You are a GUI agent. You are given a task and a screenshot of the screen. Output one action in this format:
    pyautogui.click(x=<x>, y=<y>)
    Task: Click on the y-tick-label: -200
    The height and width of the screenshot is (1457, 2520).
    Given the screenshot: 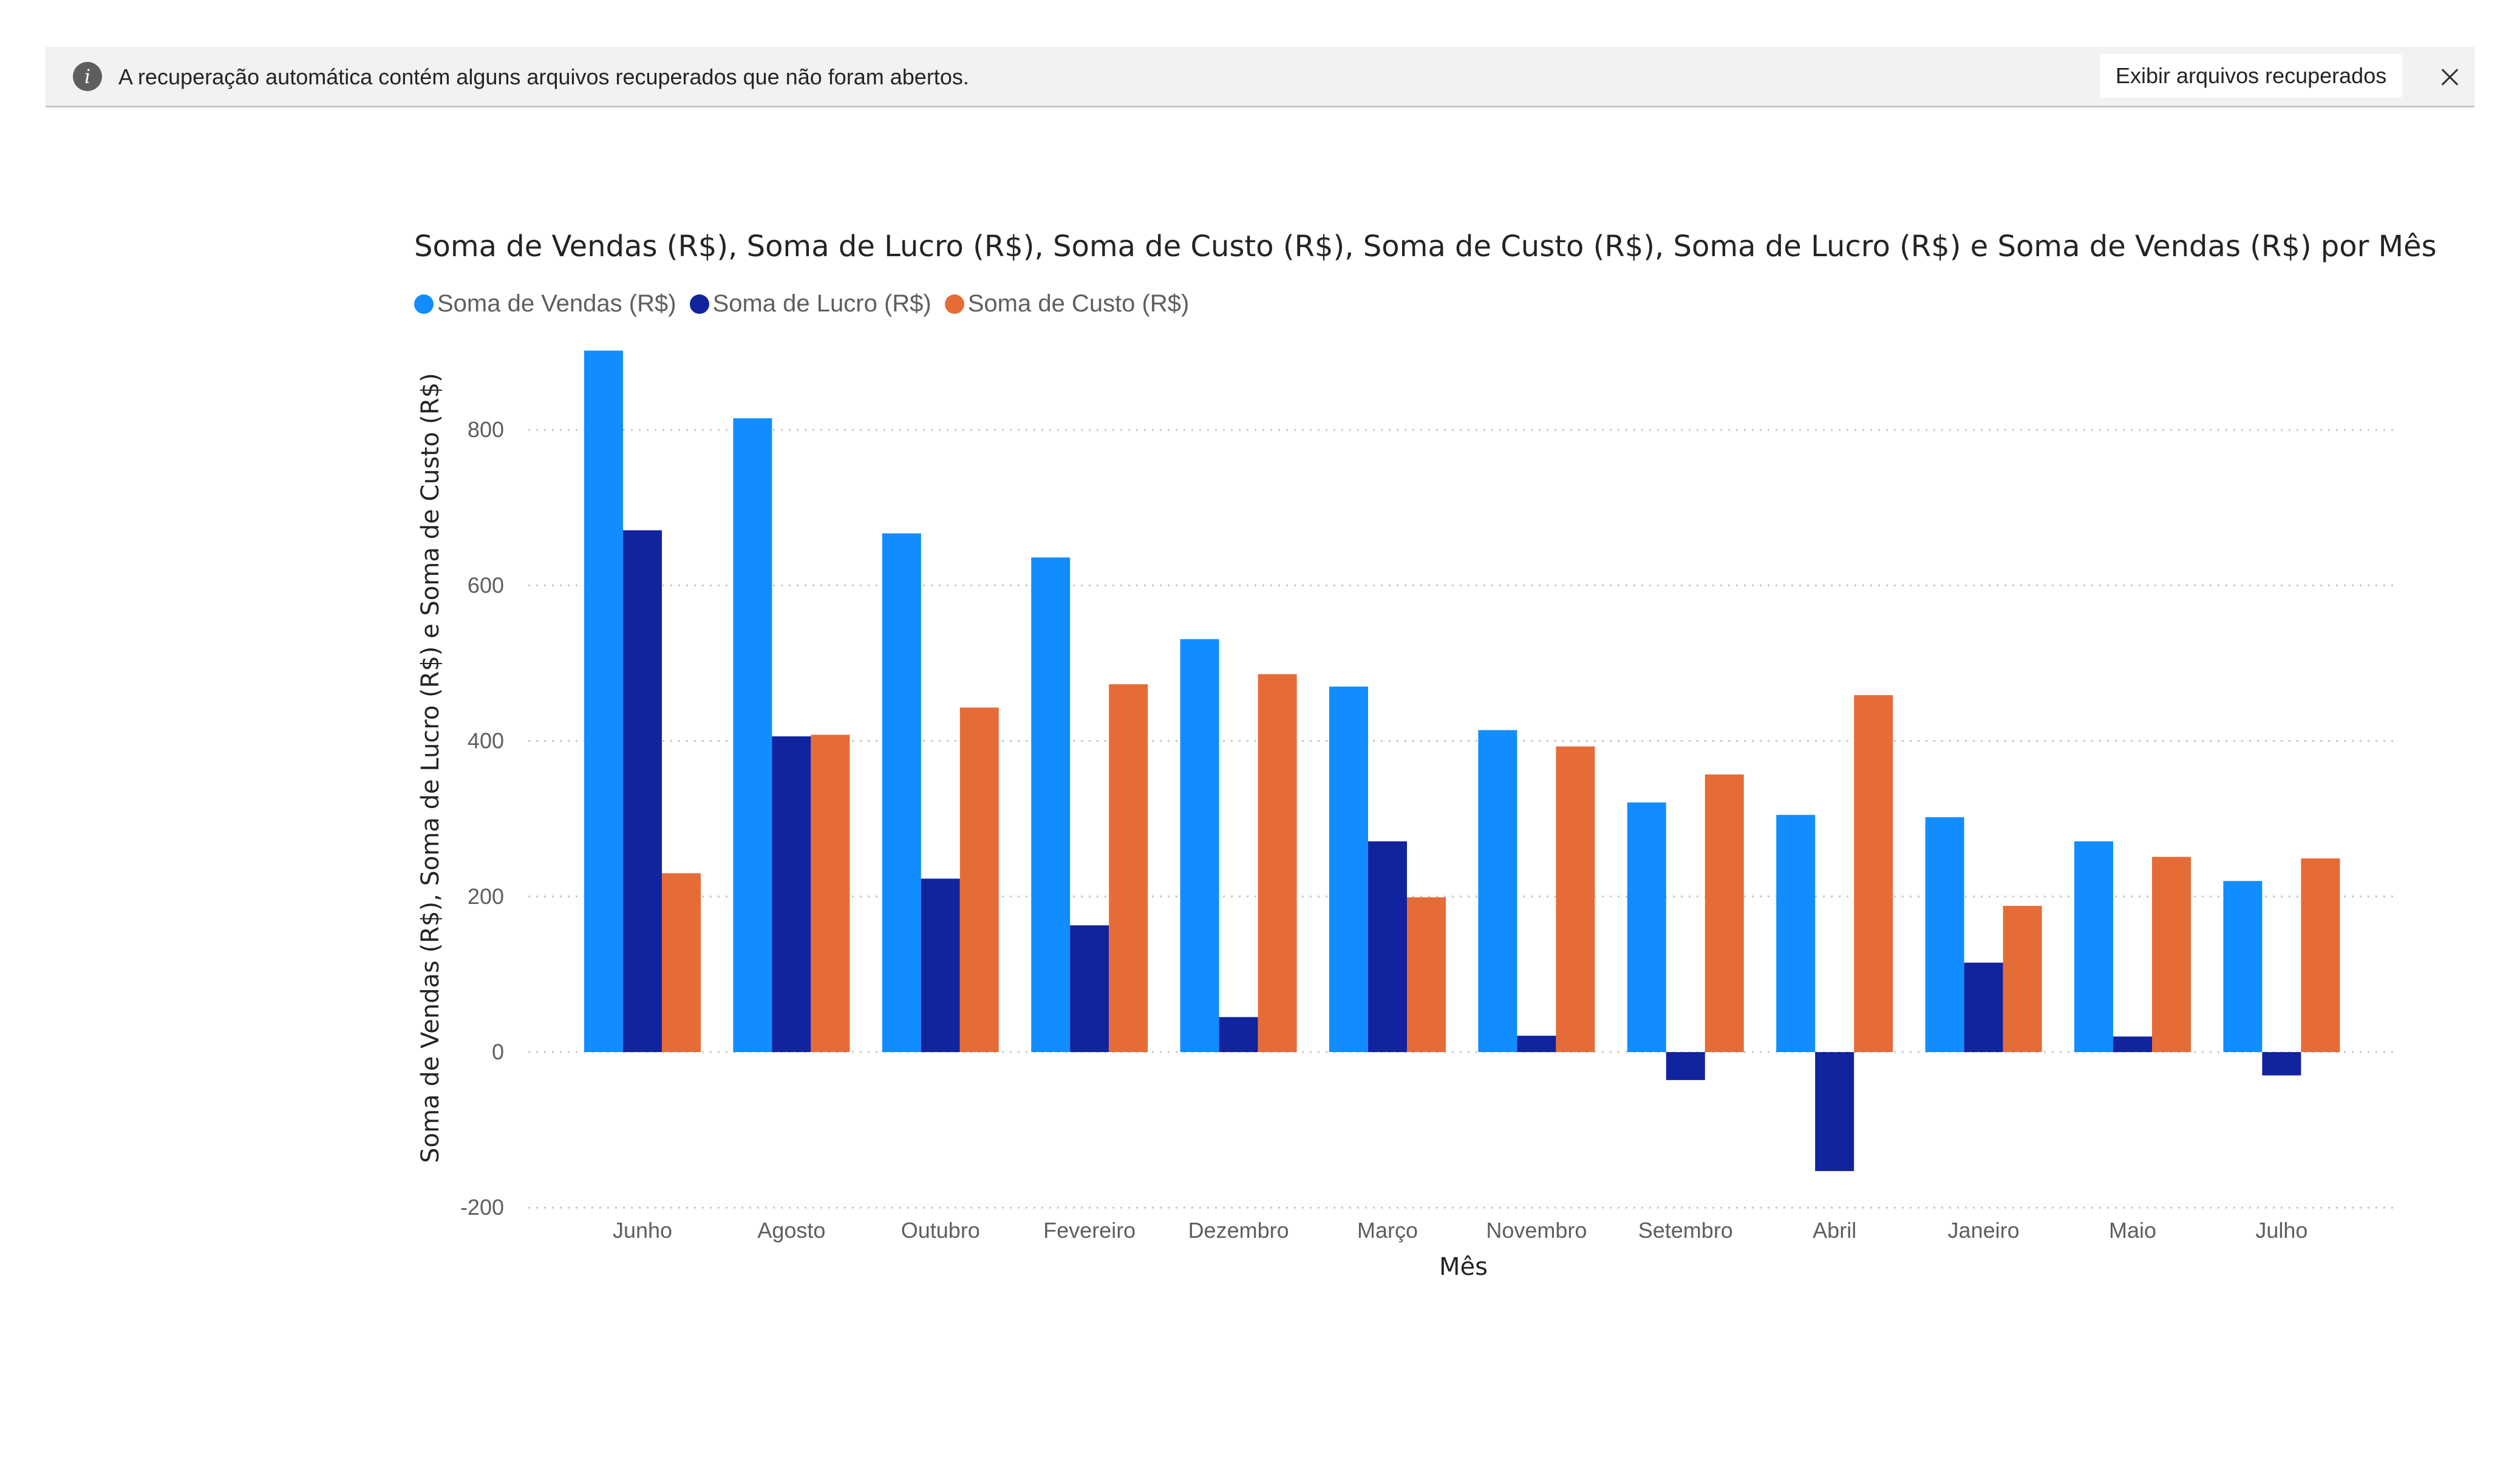 What is the action you would take?
    pyautogui.click(x=482, y=1207)
    